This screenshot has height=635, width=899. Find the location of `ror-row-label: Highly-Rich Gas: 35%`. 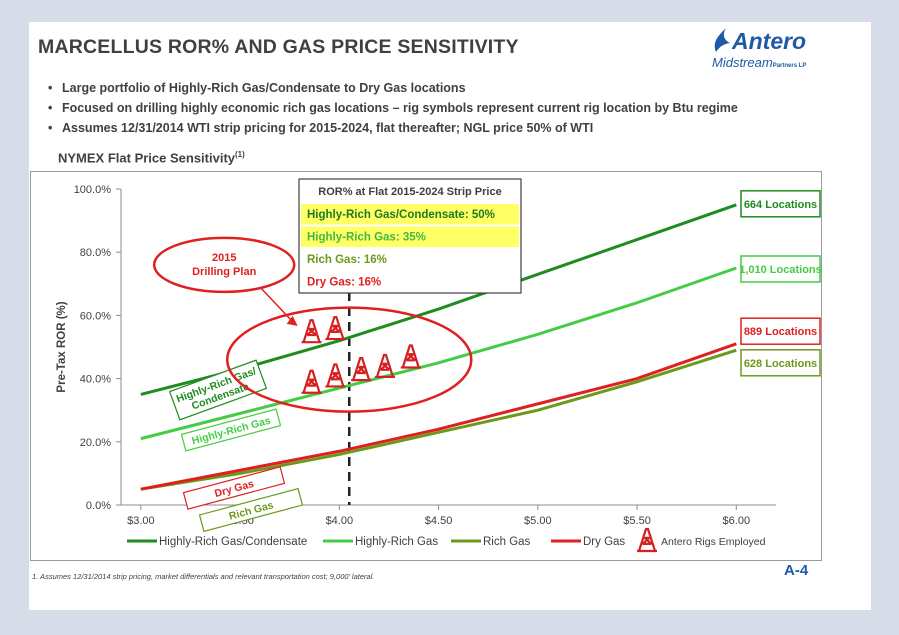

ror-row-label: Highly-Rich Gas: 35% is located at coordinates (366, 238).